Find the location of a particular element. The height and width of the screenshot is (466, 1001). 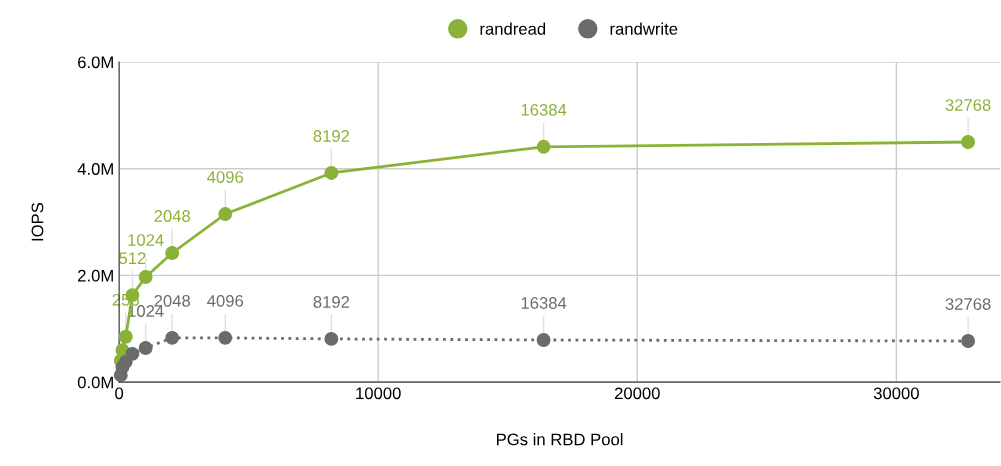

y-tick-label: 6.0M is located at coordinates (95, 62).